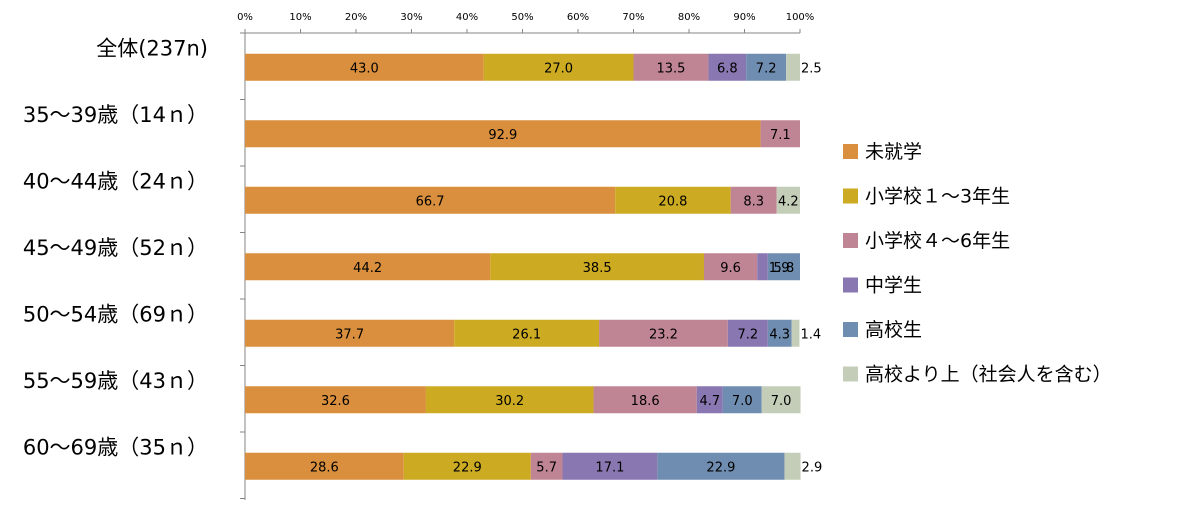 The height and width of the screenshot is (519, 1192). What do you see at coordinates (645, 401) in the screenshot?
I see `data-label: 18.6` at bounding box center [645, 401].